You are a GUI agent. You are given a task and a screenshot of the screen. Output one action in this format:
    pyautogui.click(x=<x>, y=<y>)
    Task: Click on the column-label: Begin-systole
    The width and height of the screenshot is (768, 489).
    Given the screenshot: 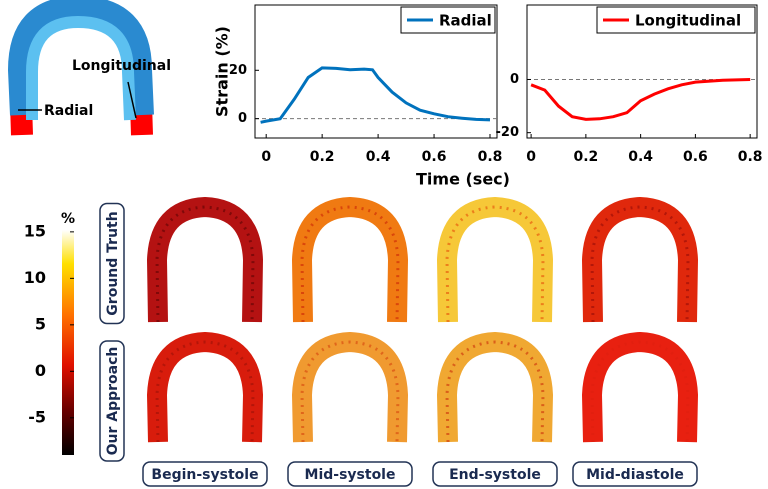 What is the action you would take?
    pyautogui.click(x=204, y=475)
    